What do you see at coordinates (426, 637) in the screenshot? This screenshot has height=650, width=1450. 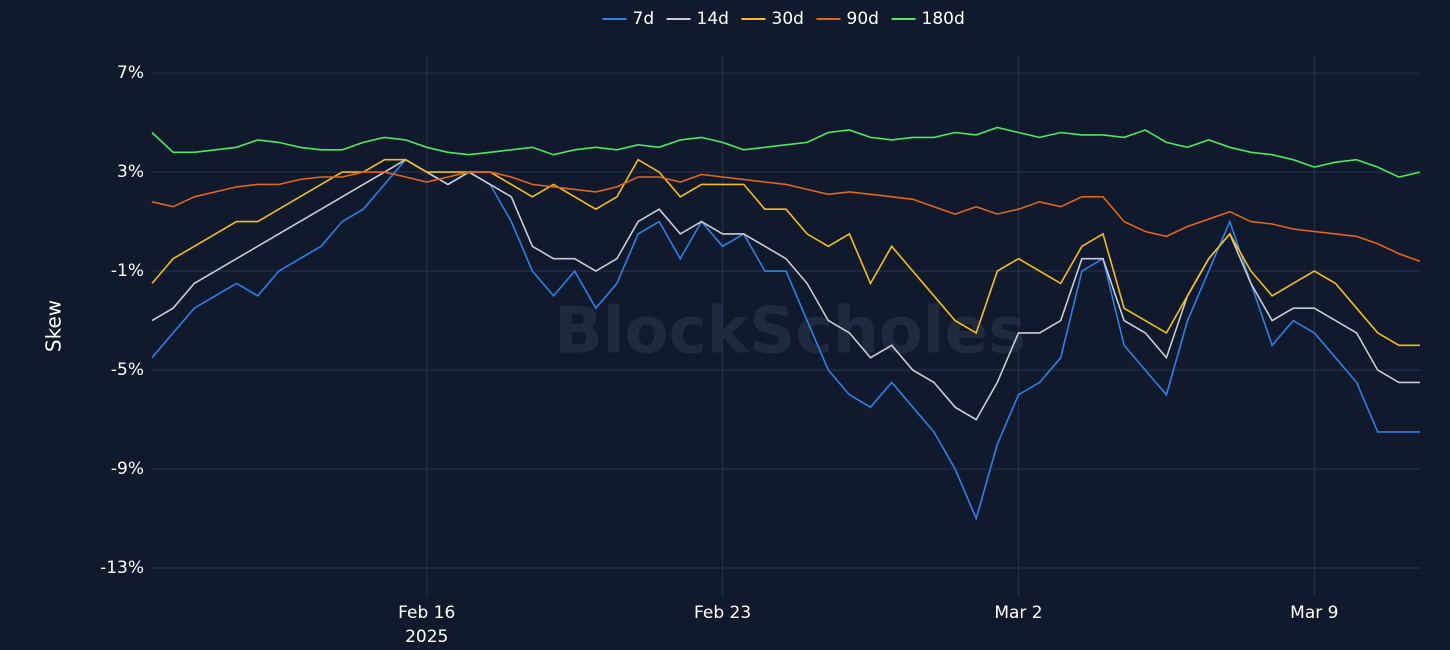 I see `x-year-label: 2025` at bounding box center [426, 637].